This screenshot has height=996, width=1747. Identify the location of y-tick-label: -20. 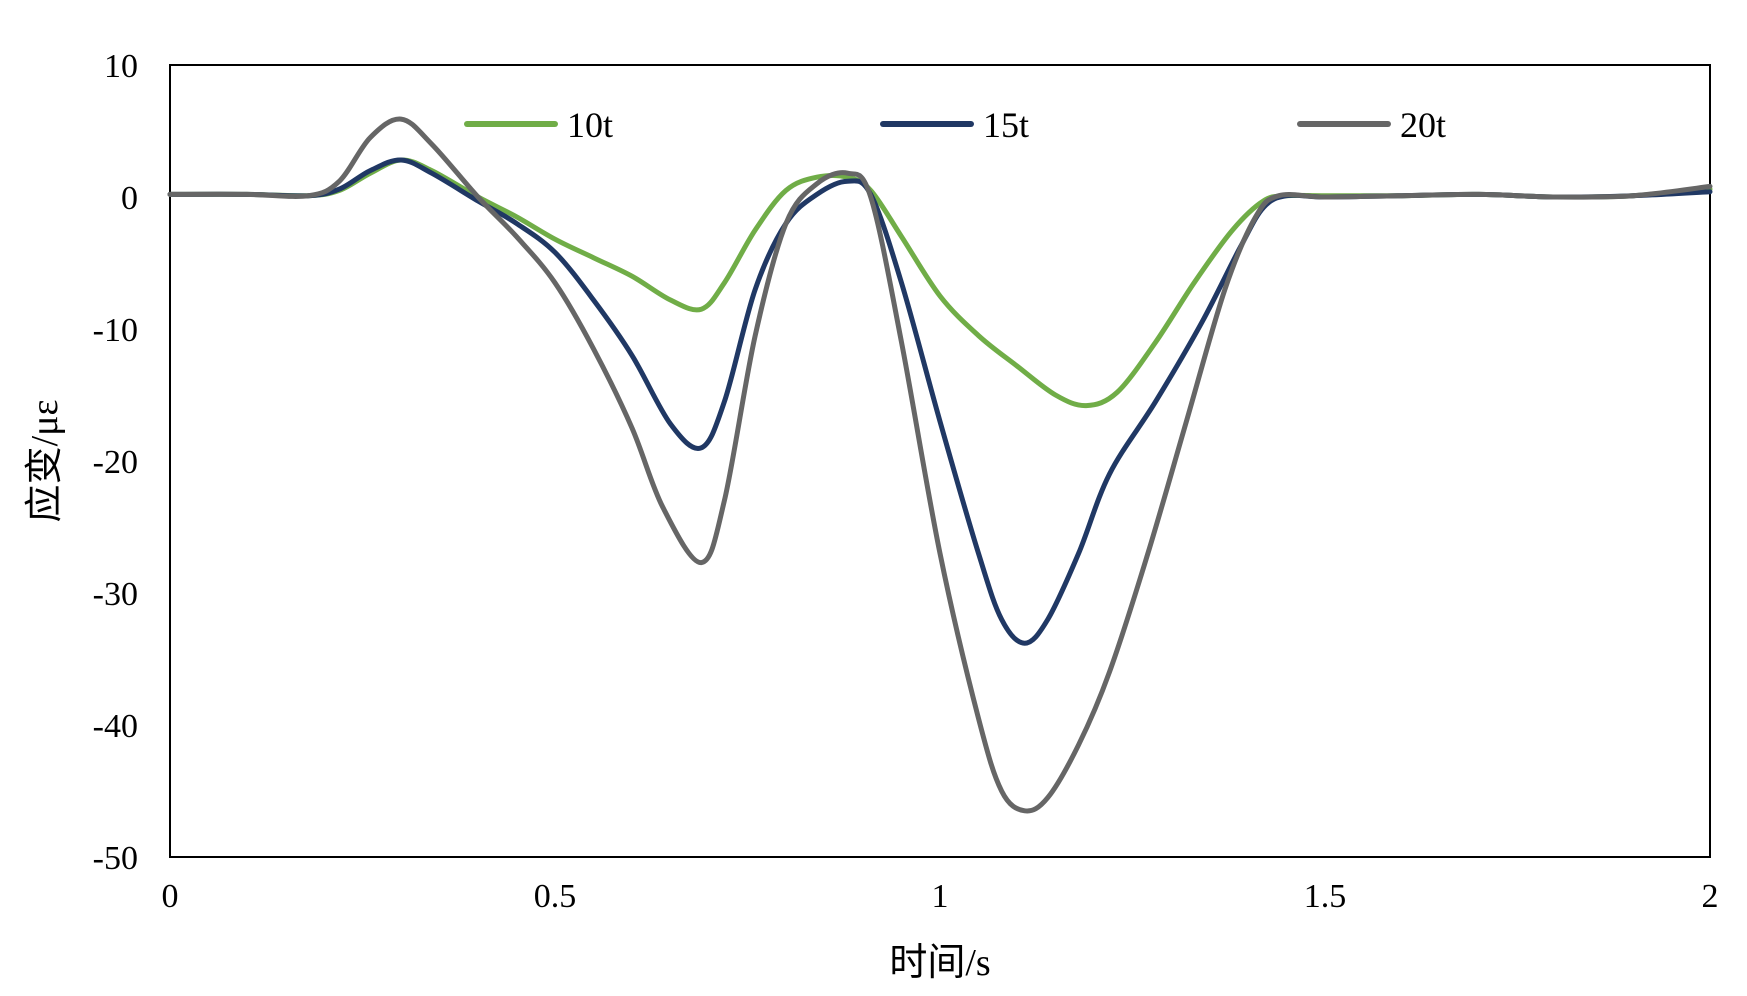
(115, 462).